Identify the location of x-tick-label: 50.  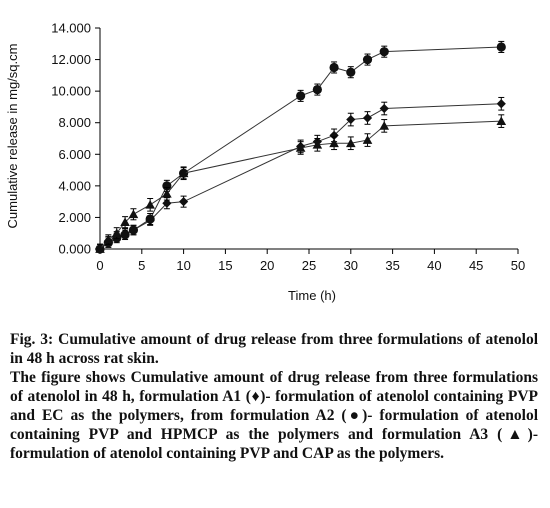
(518, 265).